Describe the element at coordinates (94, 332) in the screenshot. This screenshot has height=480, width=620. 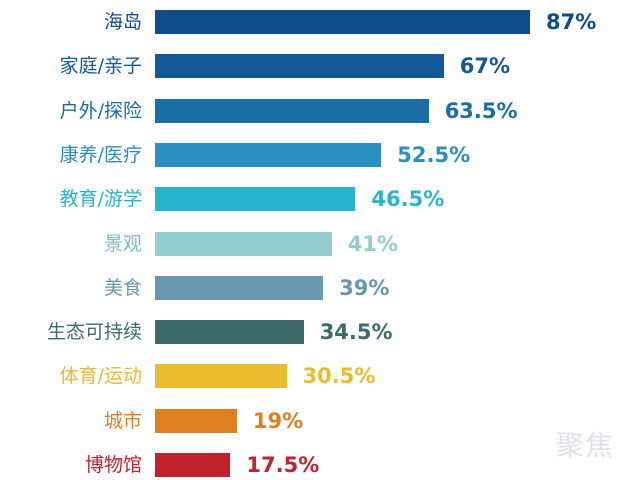
I see `category-label: 生态可持续` at that location.